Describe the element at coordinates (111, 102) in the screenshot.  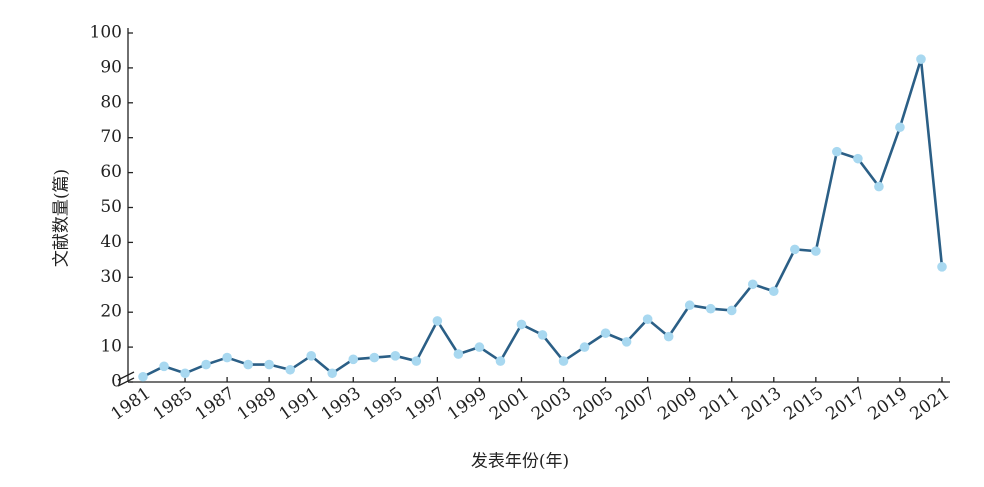
I see `y-tick-label: 80` at that location.